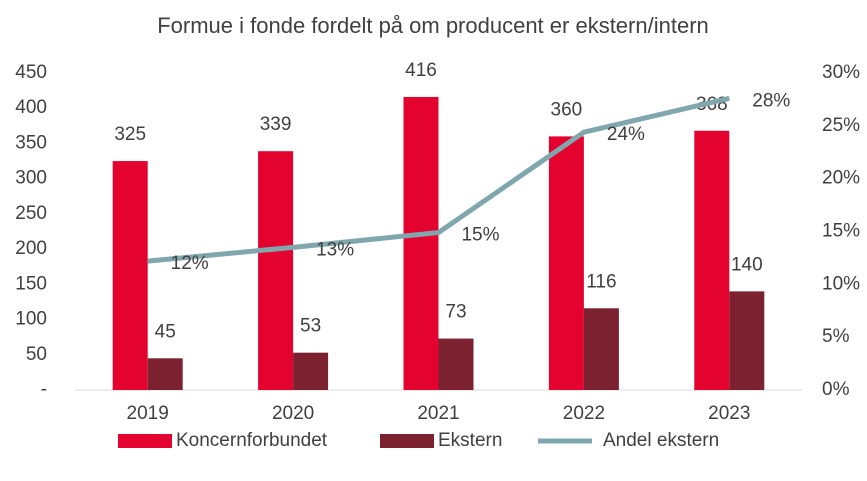 The image size is (867, 481). Describe the element at coordinates (130, 134) in the screenshot. I see `data-label: 325` at that location.